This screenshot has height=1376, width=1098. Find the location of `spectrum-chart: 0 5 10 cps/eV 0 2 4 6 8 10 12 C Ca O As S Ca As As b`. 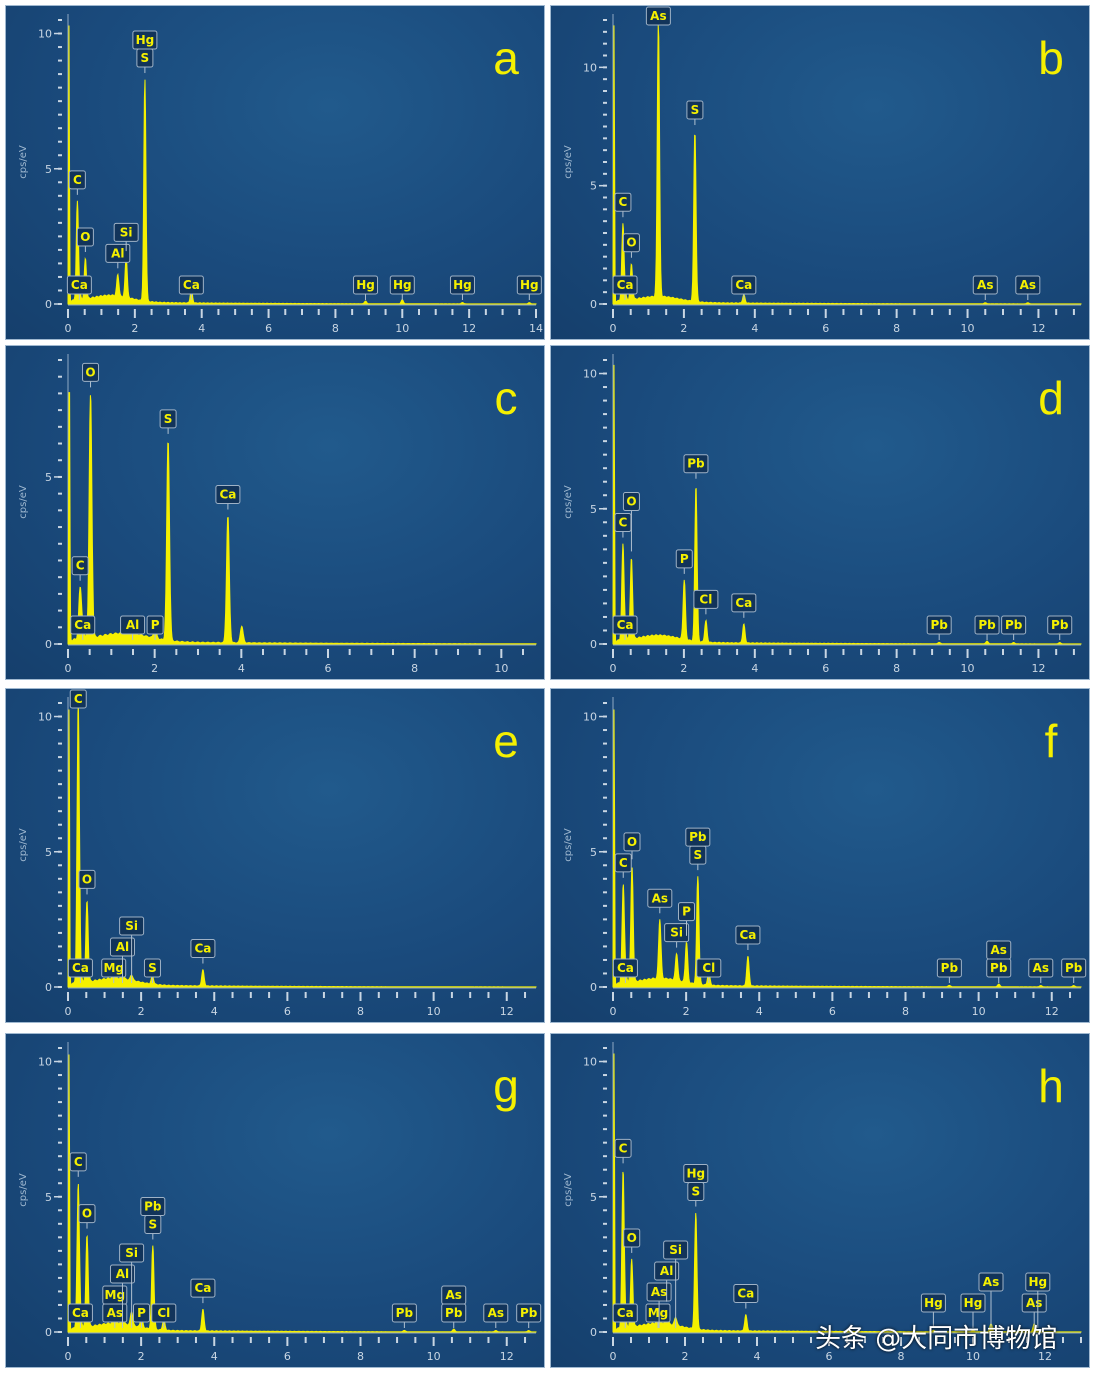

spectrum-chart: 0 5 10 cps/eV 0 2 4 6 8 10 12 C Ca O As S Ca As As b is located at coordinates (822, 170).